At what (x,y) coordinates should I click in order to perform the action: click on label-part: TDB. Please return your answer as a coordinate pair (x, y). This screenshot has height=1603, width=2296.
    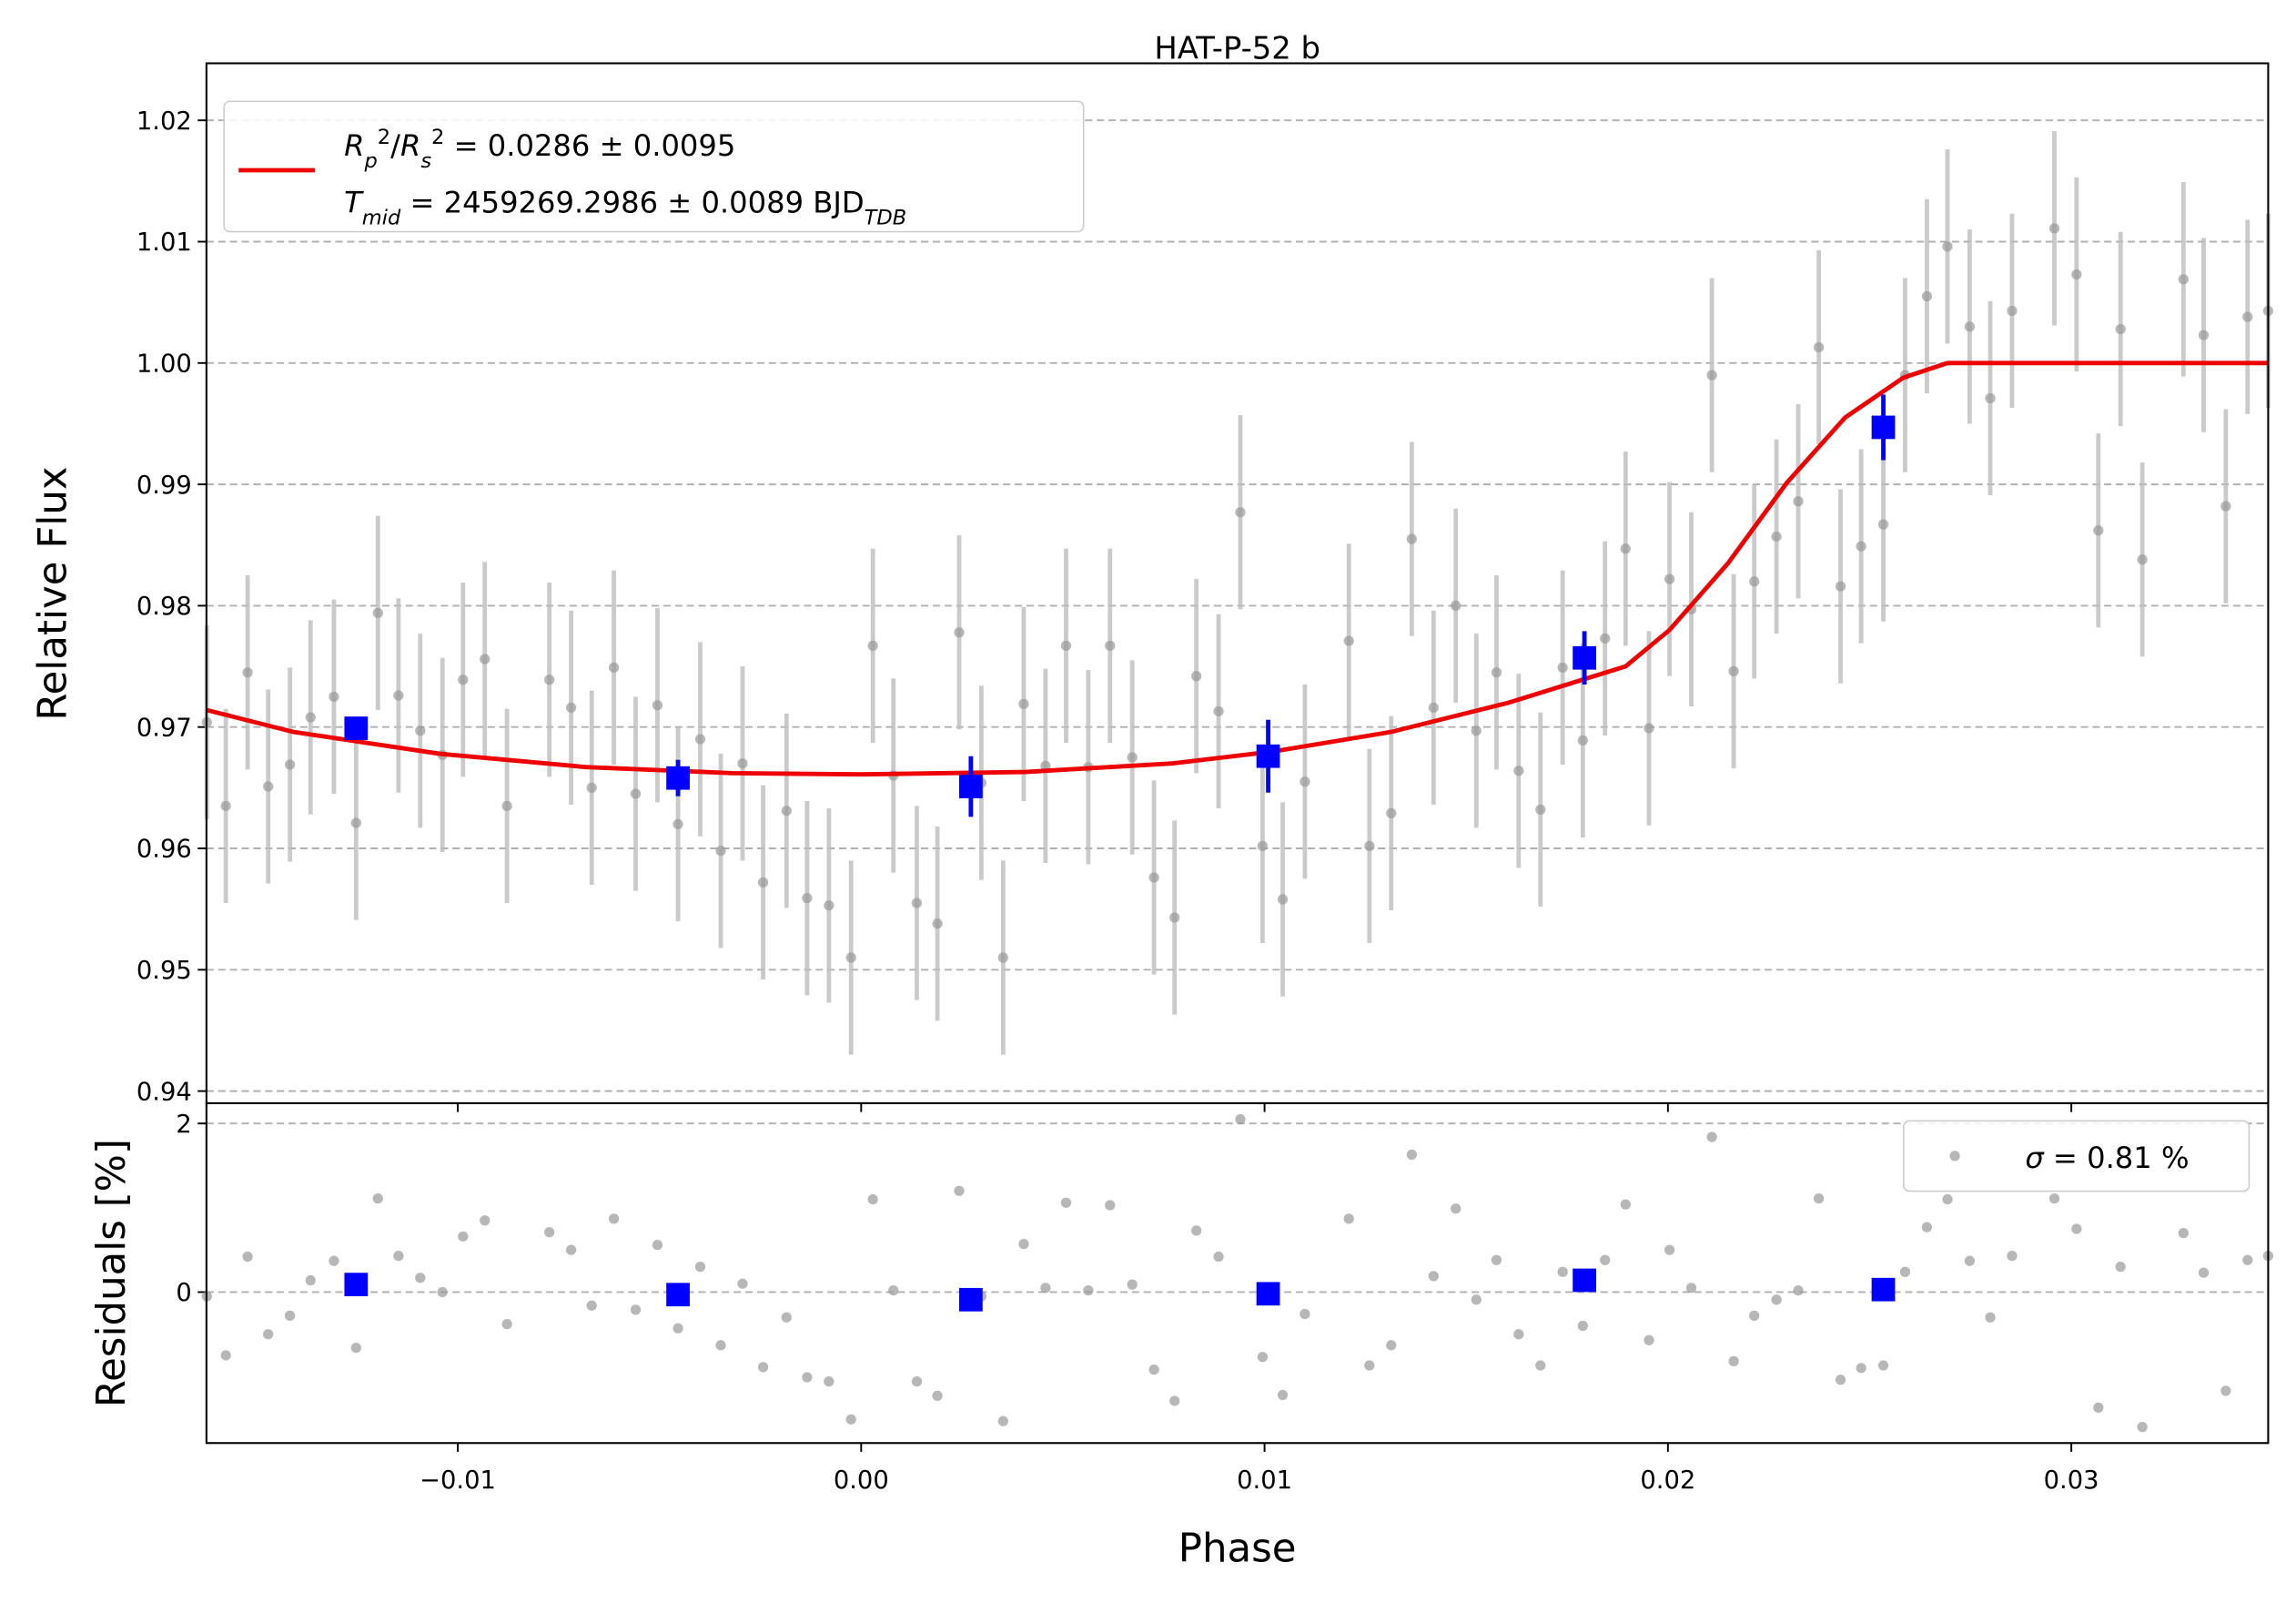
    Looking at the image, I should click on (886, 218).